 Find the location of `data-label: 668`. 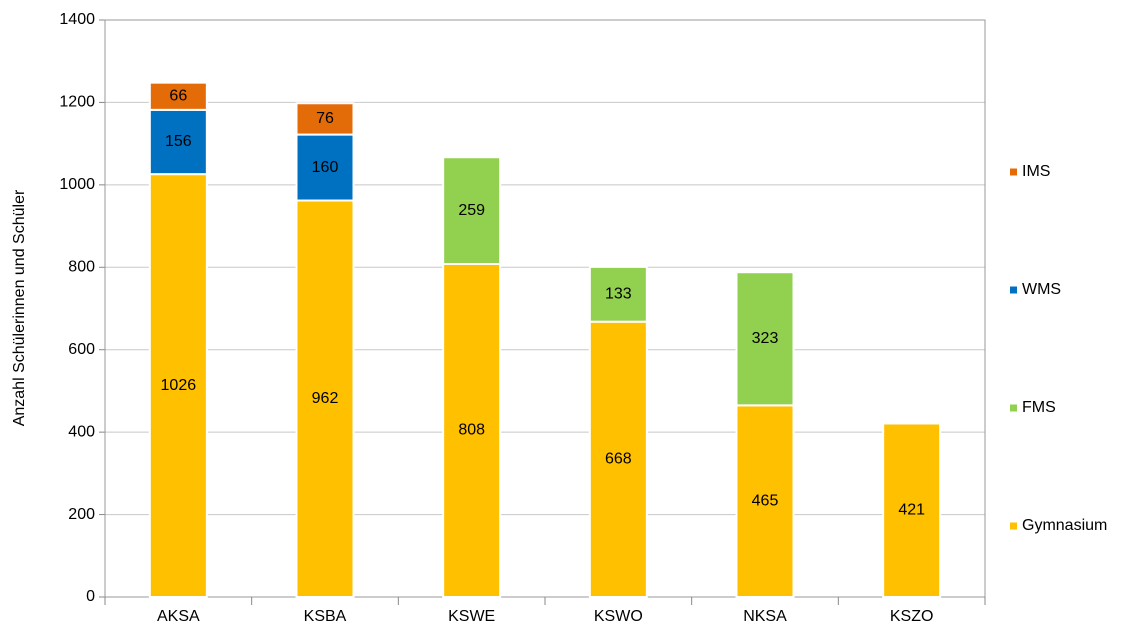

data-label: 668 is located at coordinates (618, 459).